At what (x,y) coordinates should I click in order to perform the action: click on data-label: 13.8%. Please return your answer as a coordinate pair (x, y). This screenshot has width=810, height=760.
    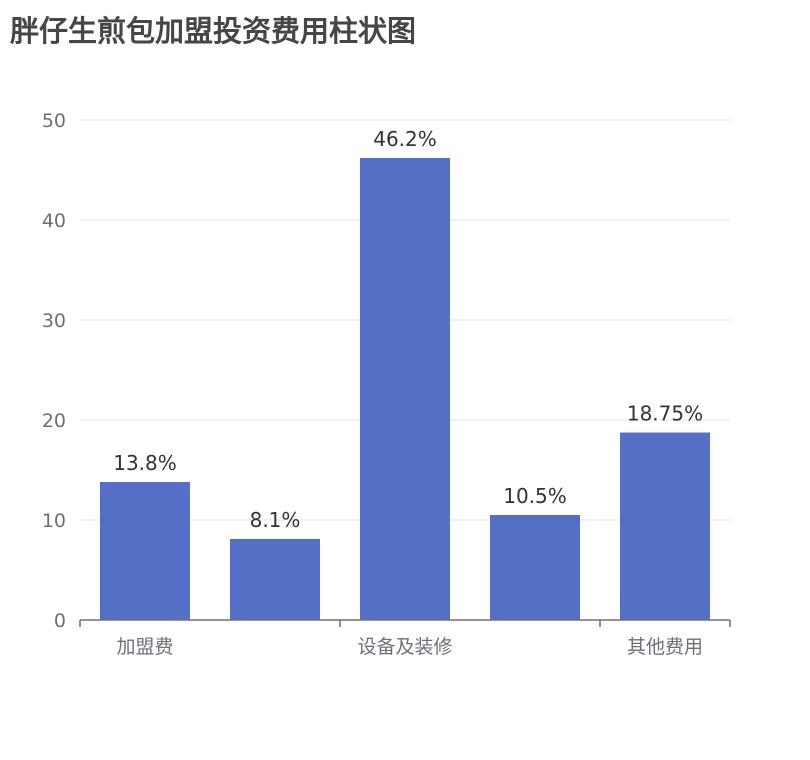
    Looking at the image, I should click on (145, 463).